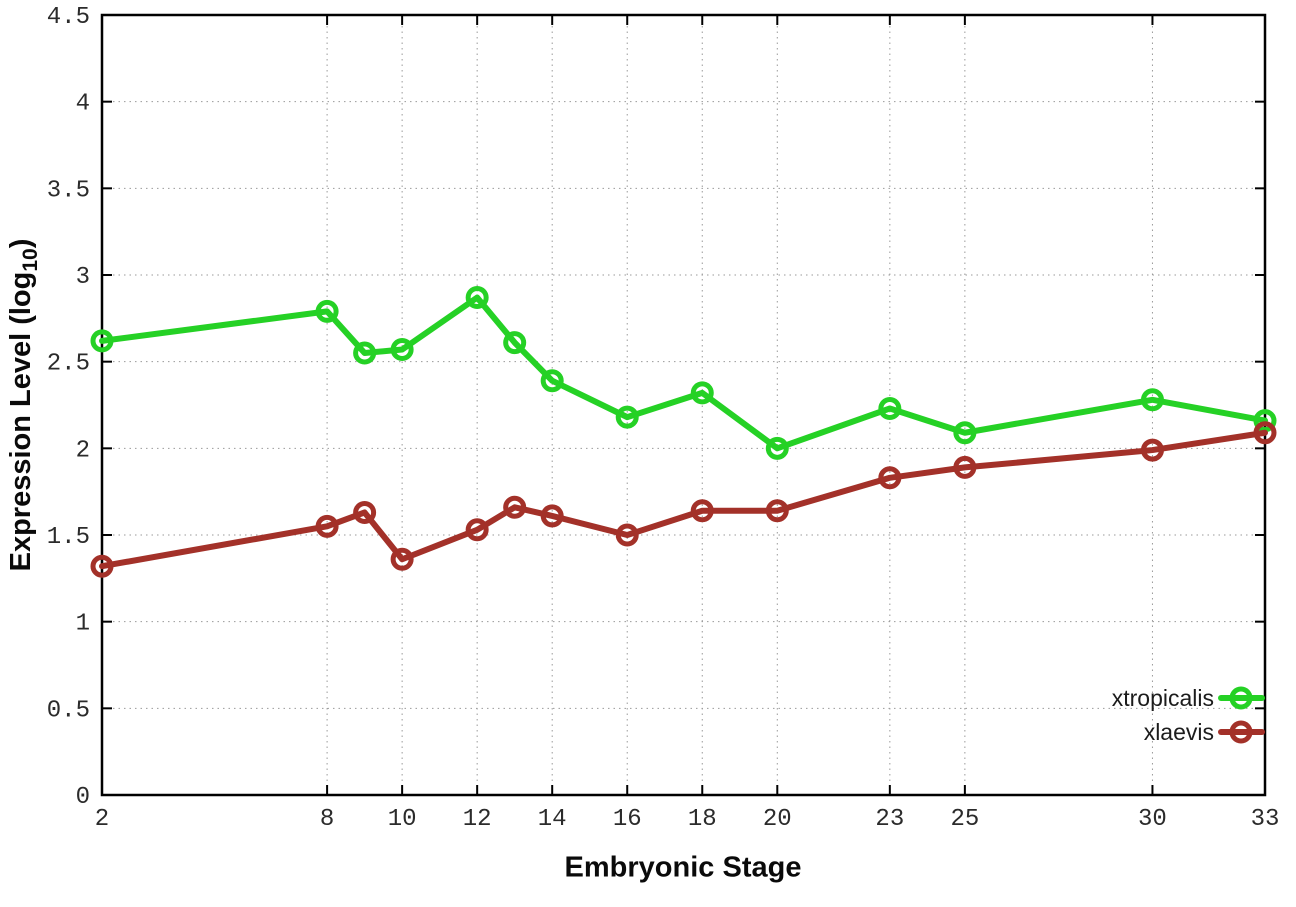 The width and height of the screenshot is (1296, 907). Describe the element at coordinates (68, 190) in the screenshot. I see `y-tick-label: 3.5` at that location.